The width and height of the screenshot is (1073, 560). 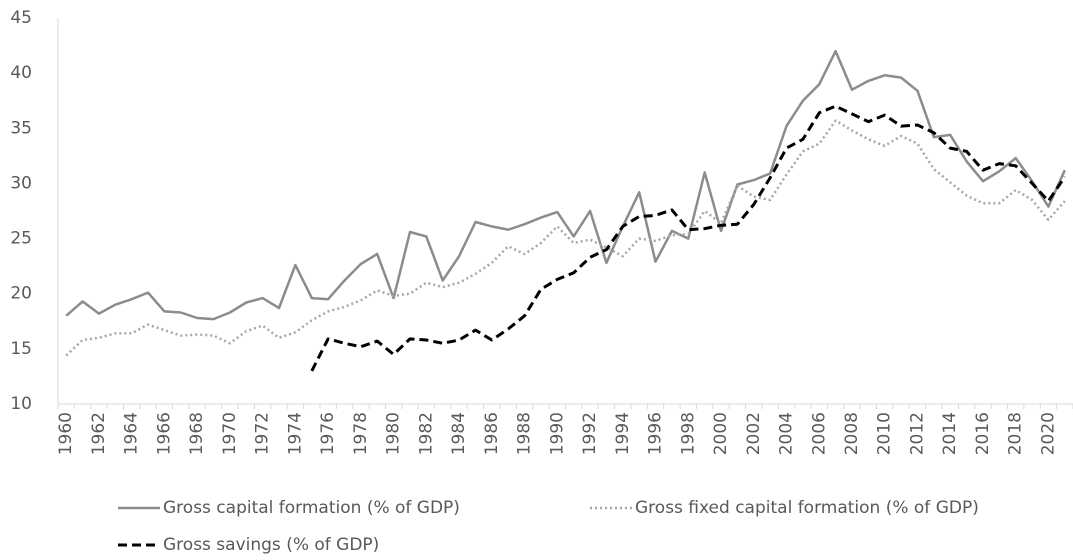 I want to click on x-tick-label: 1988, so click(x=525, y=433).